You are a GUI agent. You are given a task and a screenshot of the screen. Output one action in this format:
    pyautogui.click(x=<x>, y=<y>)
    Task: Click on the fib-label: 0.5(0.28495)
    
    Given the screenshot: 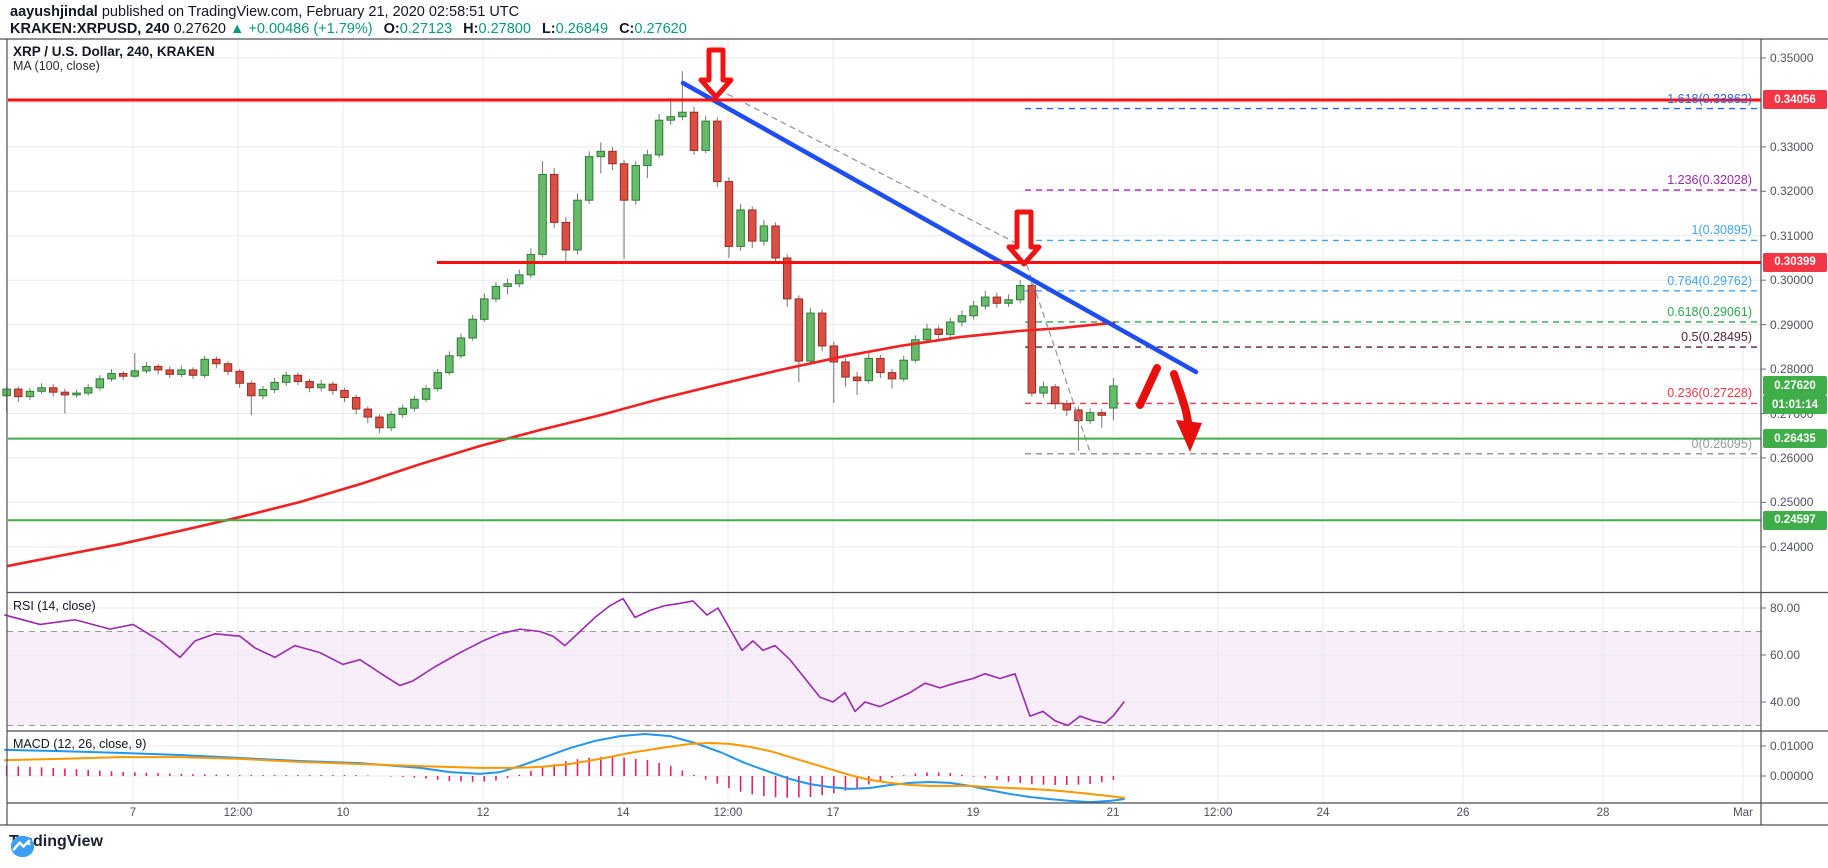 What is the action you would take?
    pyautogui.click(x=1716, y=337)
    